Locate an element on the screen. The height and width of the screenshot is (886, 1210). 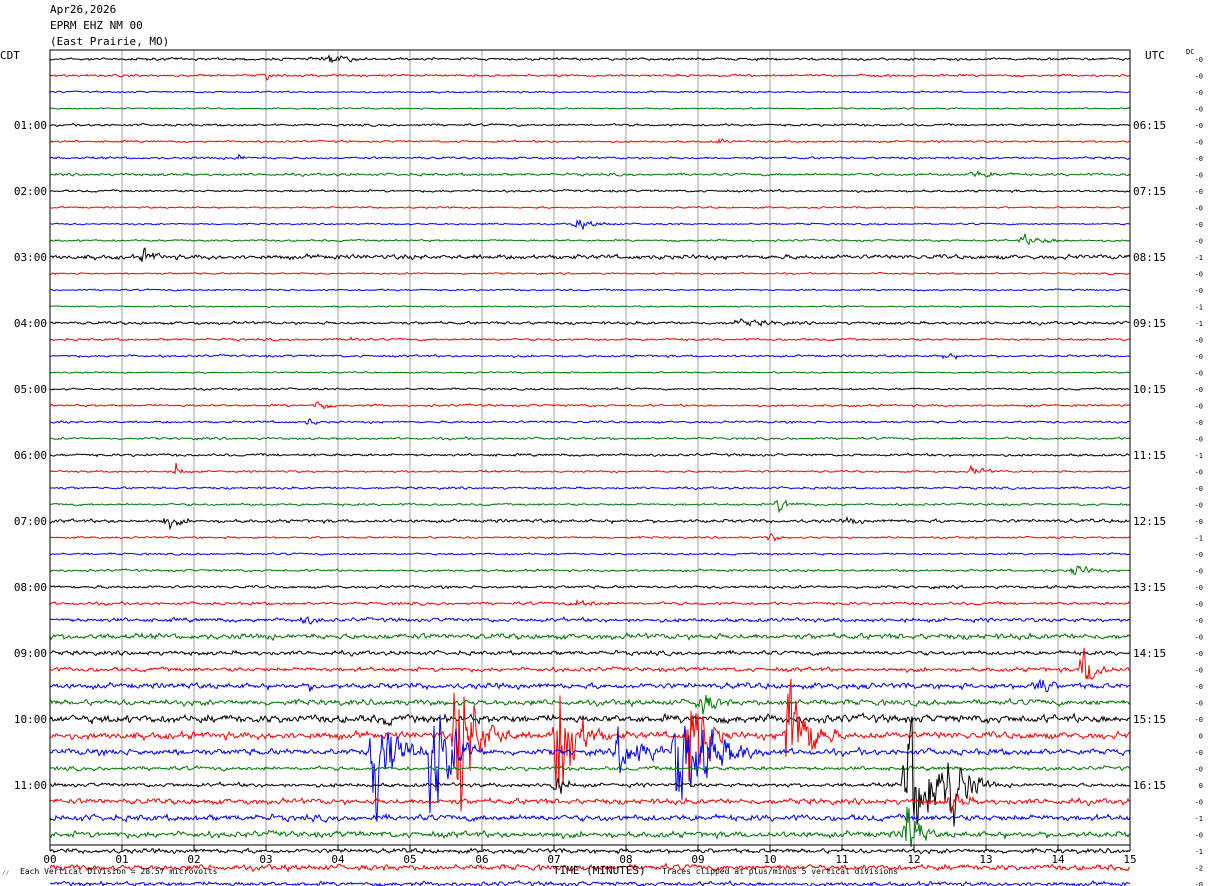
utc-label: UTC is located at coordinates (1155, 55).